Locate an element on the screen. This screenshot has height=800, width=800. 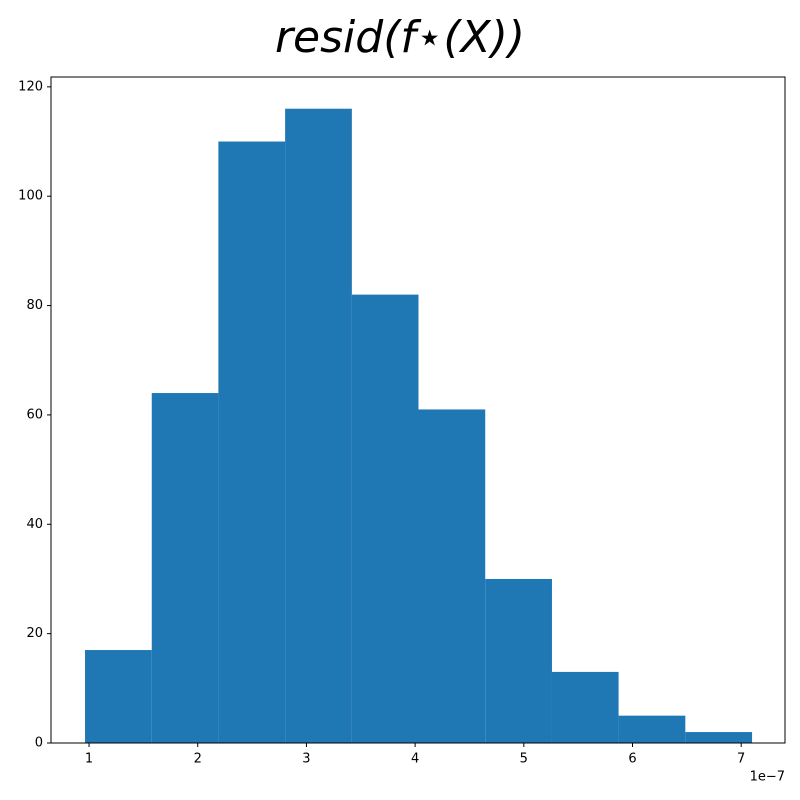
y-tick-label: 60 is located at coordinates (34, 414).